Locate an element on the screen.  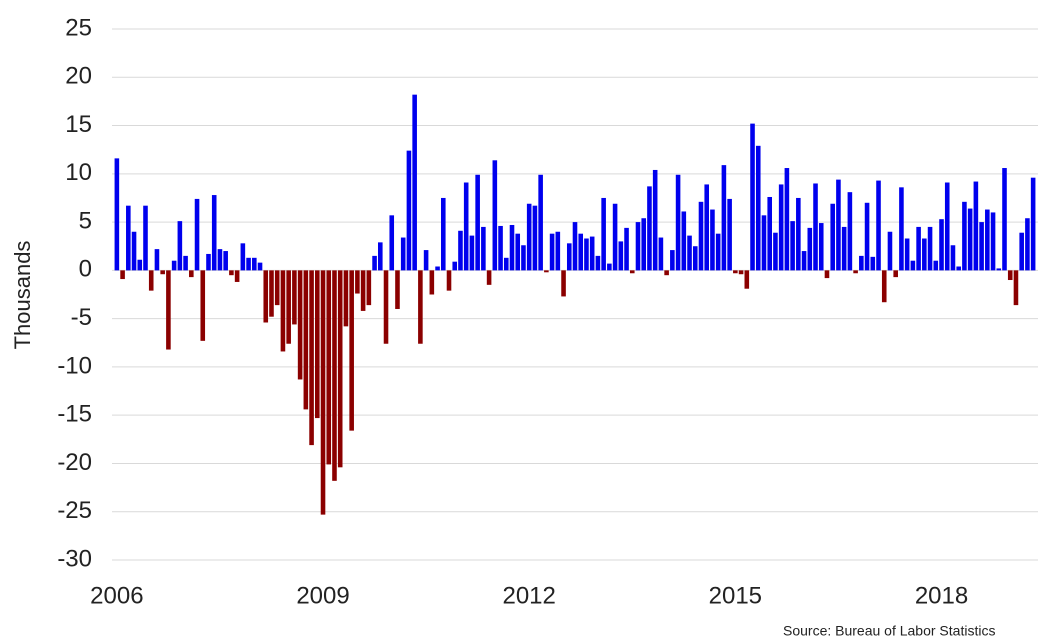
x-tick-label: 2006 is located at coordinates (116, 595).